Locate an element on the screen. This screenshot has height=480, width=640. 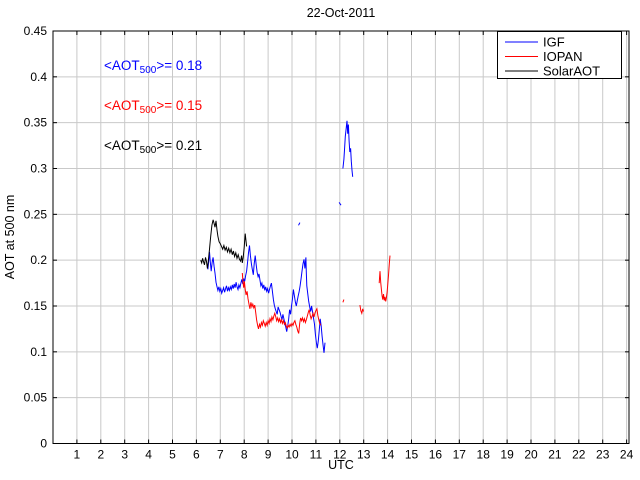
legend-label-iopan: IOPAN is located at coordinates (563, 56).